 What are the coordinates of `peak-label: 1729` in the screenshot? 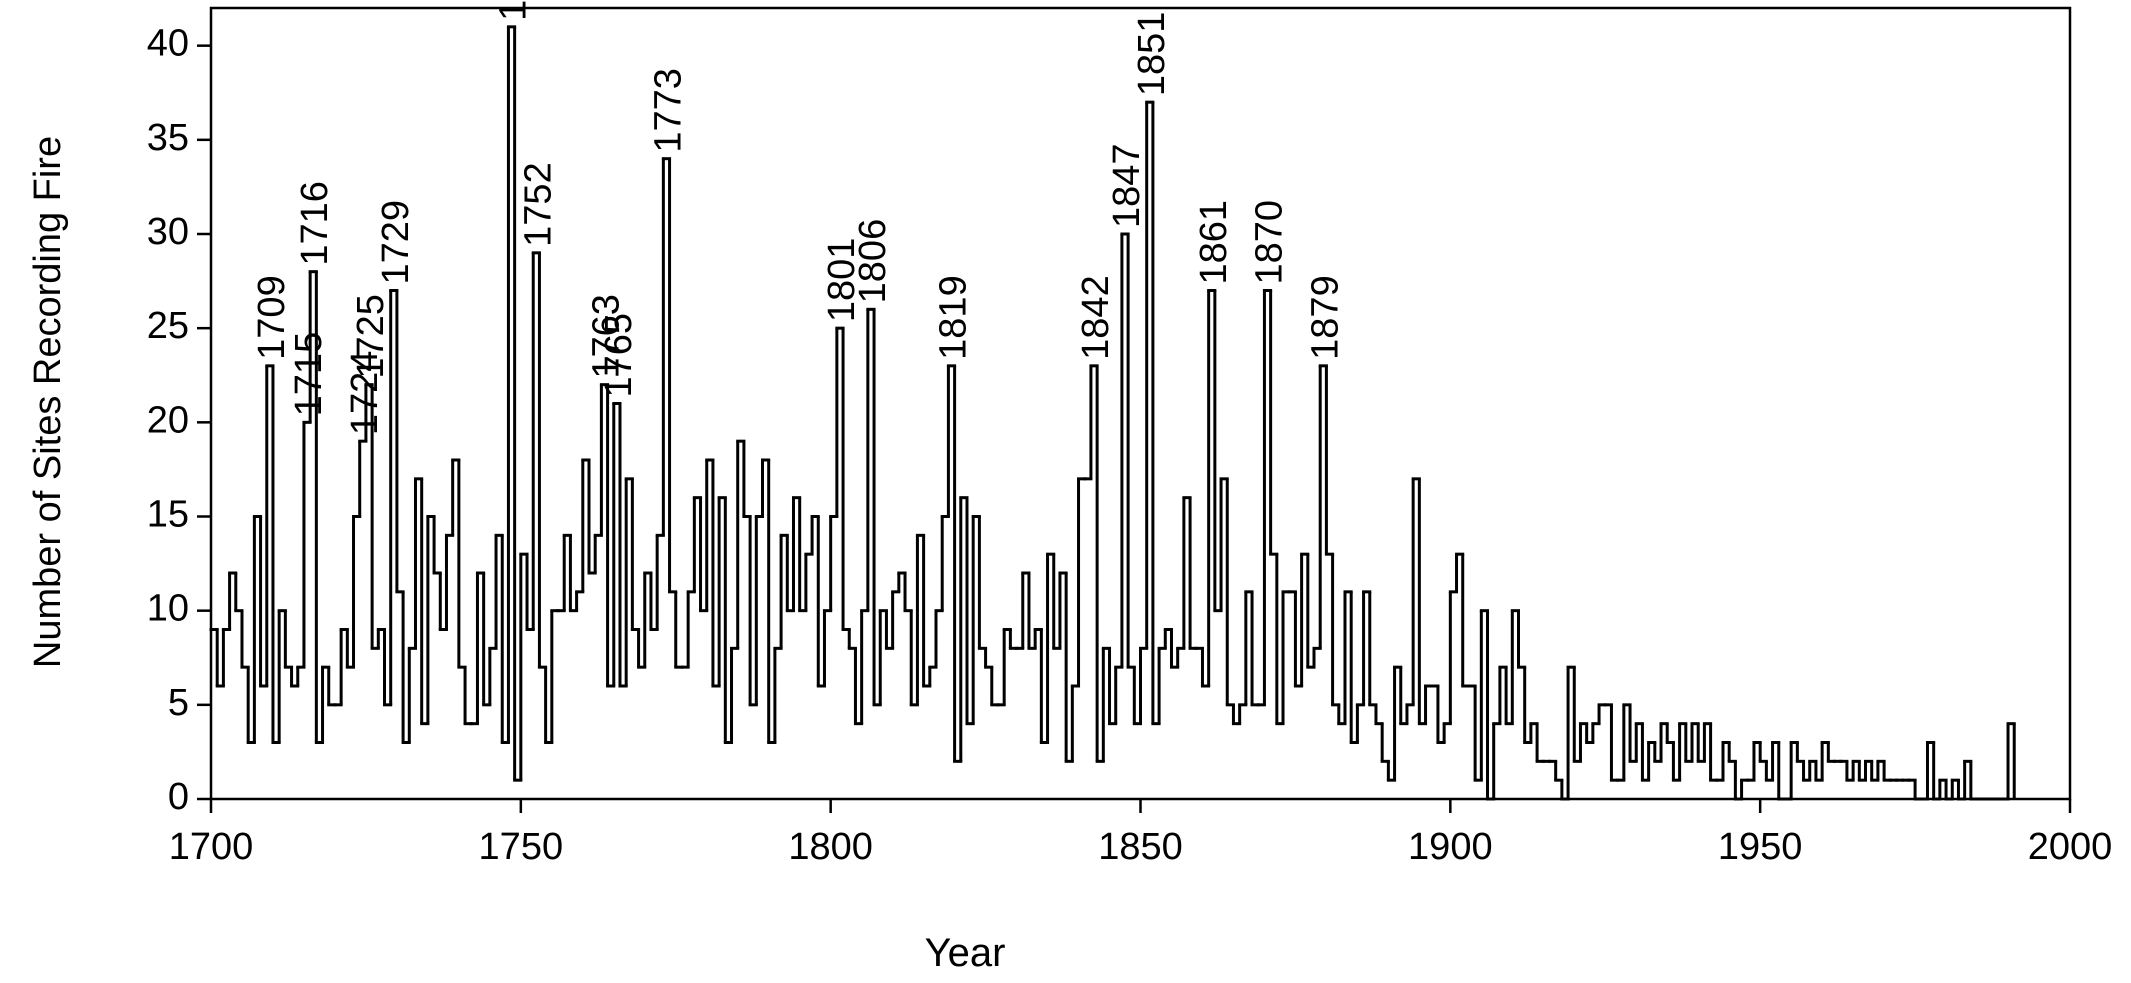 It's located at (396, 242).